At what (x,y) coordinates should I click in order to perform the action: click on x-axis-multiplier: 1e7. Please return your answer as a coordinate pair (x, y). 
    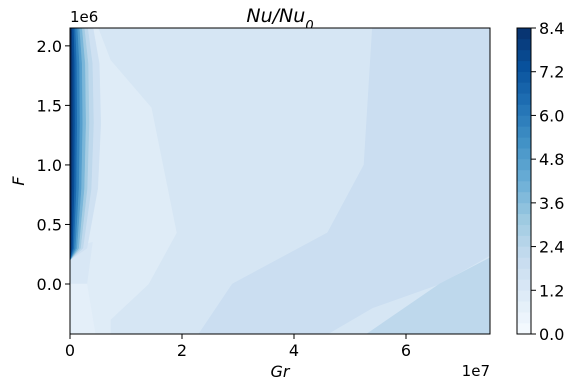
    Looking at the image, I should click on (476, 371).